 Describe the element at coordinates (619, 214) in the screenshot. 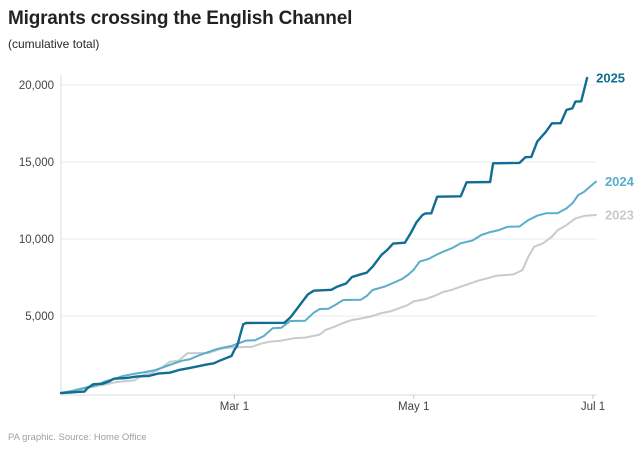

I see `series-label-2023: 2023` at that location.